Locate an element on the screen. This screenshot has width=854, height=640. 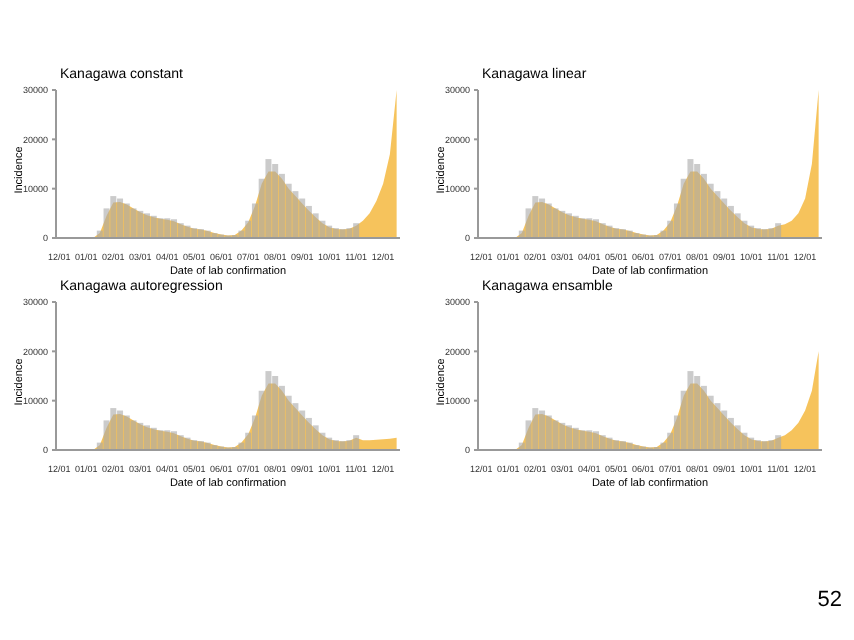
text: 52 is located at coordinates (829, 600).